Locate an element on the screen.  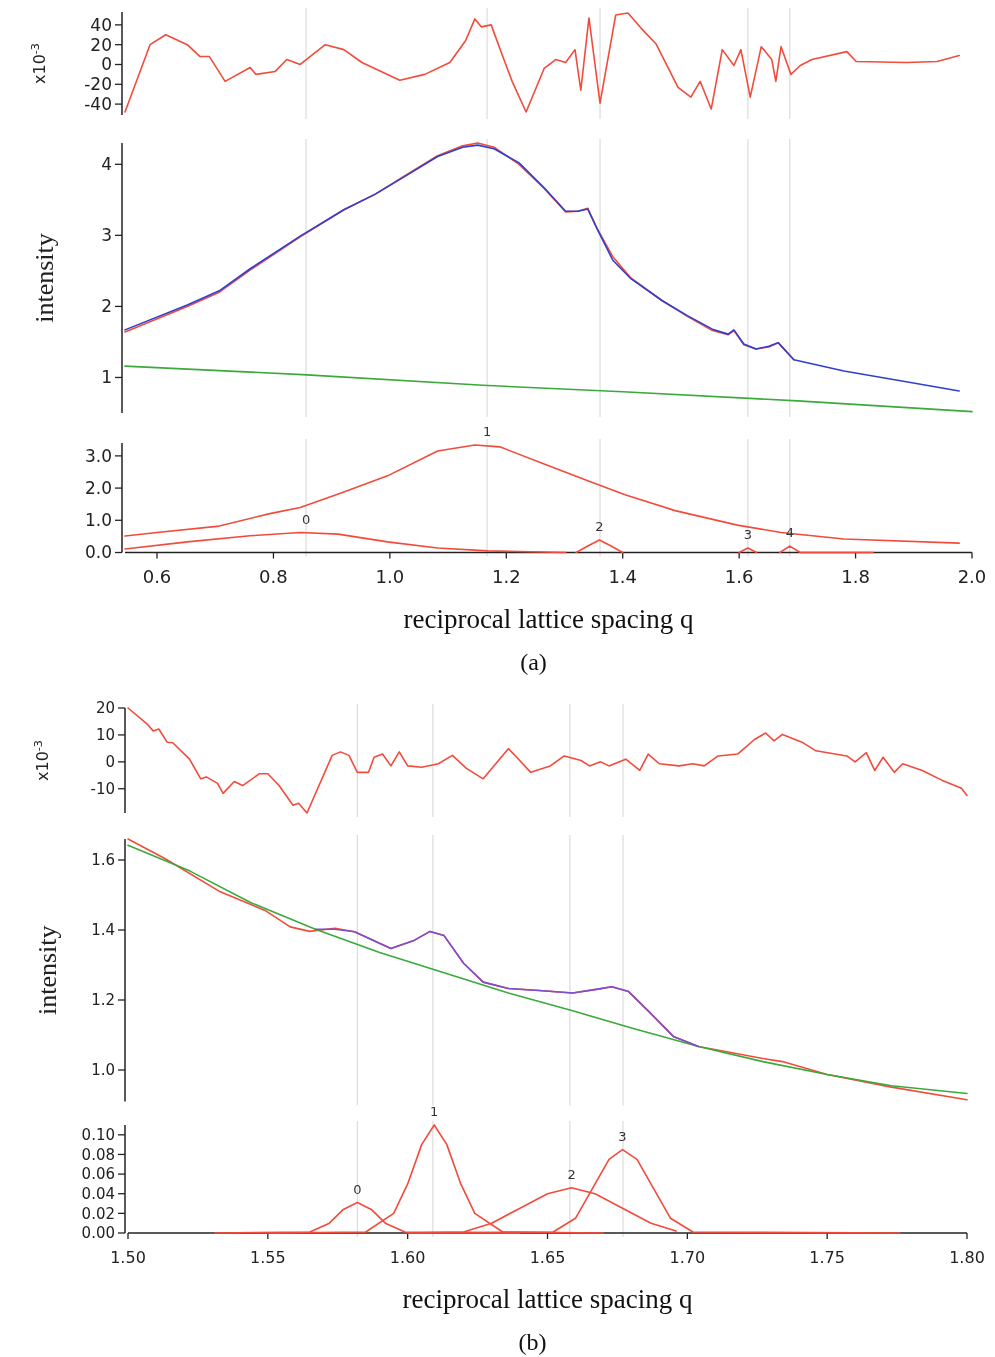
x-tick-label: 0.6 is located at coordinates (157, 576).